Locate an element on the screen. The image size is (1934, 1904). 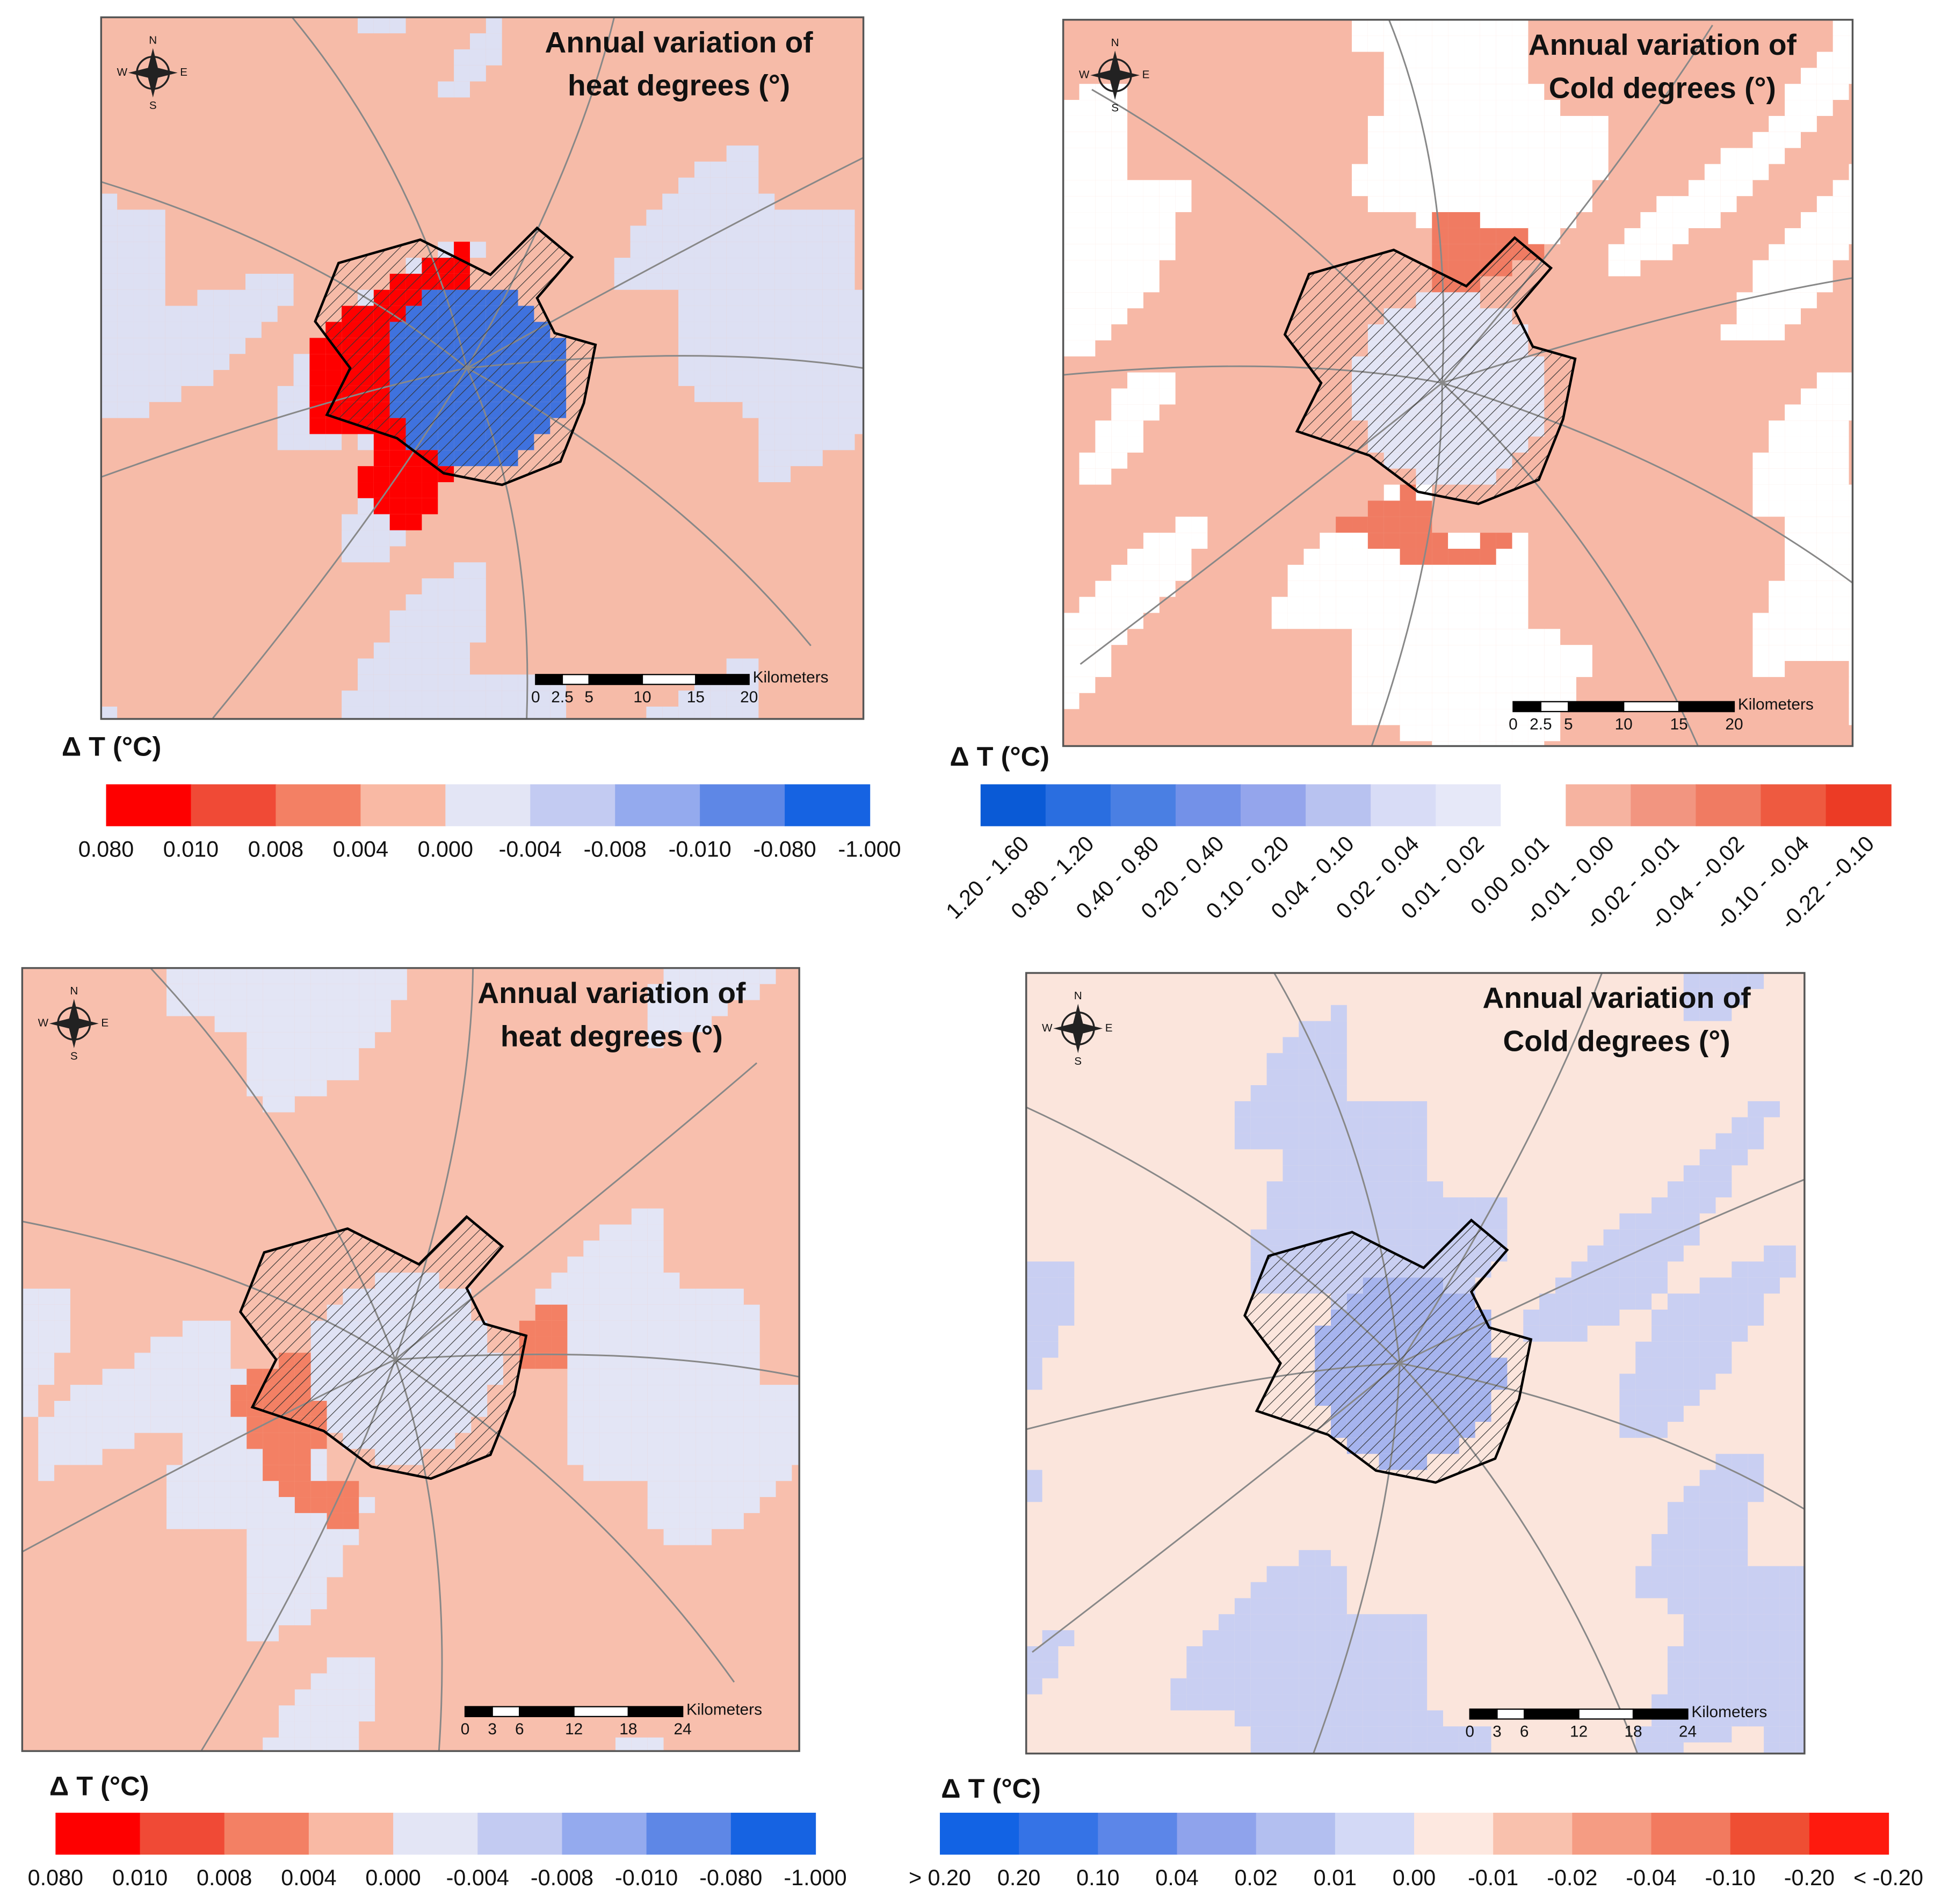
legend-label: 0.004 is located at coordinates (360, 850).